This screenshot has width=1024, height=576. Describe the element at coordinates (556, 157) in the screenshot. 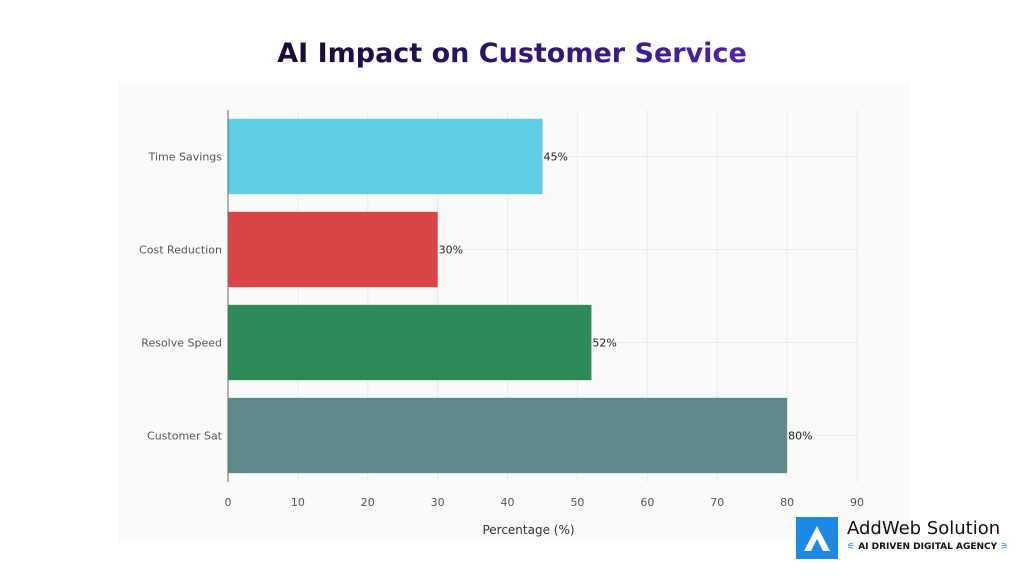

I see `data-label: 45%` at that location.